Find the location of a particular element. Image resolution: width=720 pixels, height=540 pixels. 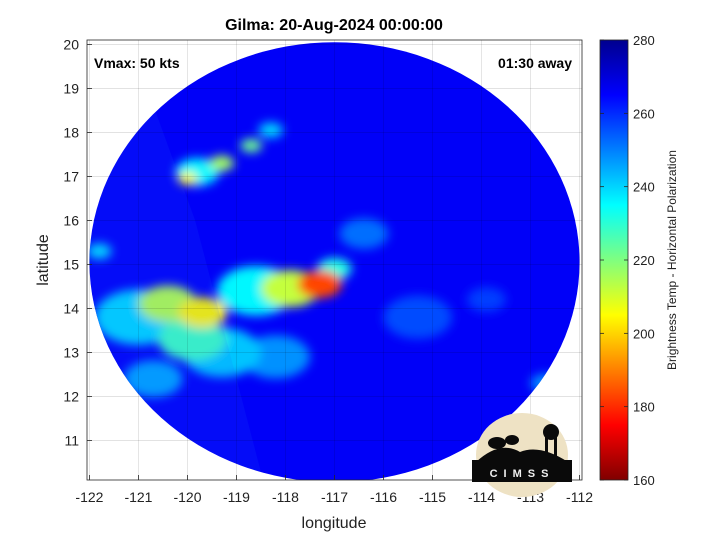

y-tick-label: 17 is located at coordinates (71, 176).